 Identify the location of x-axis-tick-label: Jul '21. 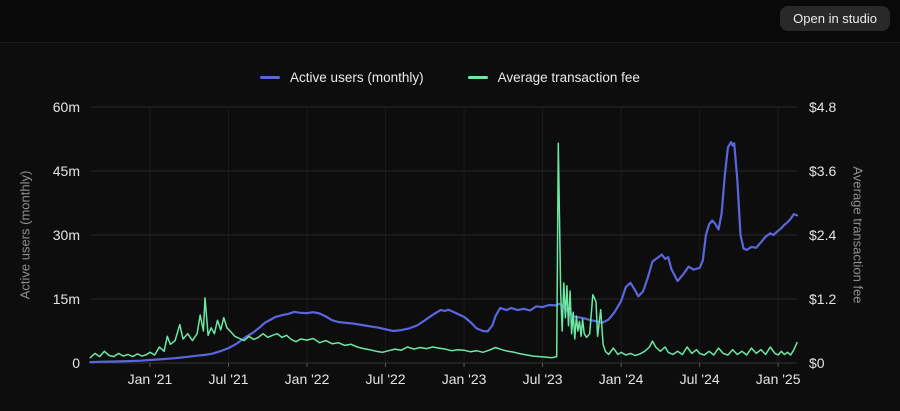
(228, 379).